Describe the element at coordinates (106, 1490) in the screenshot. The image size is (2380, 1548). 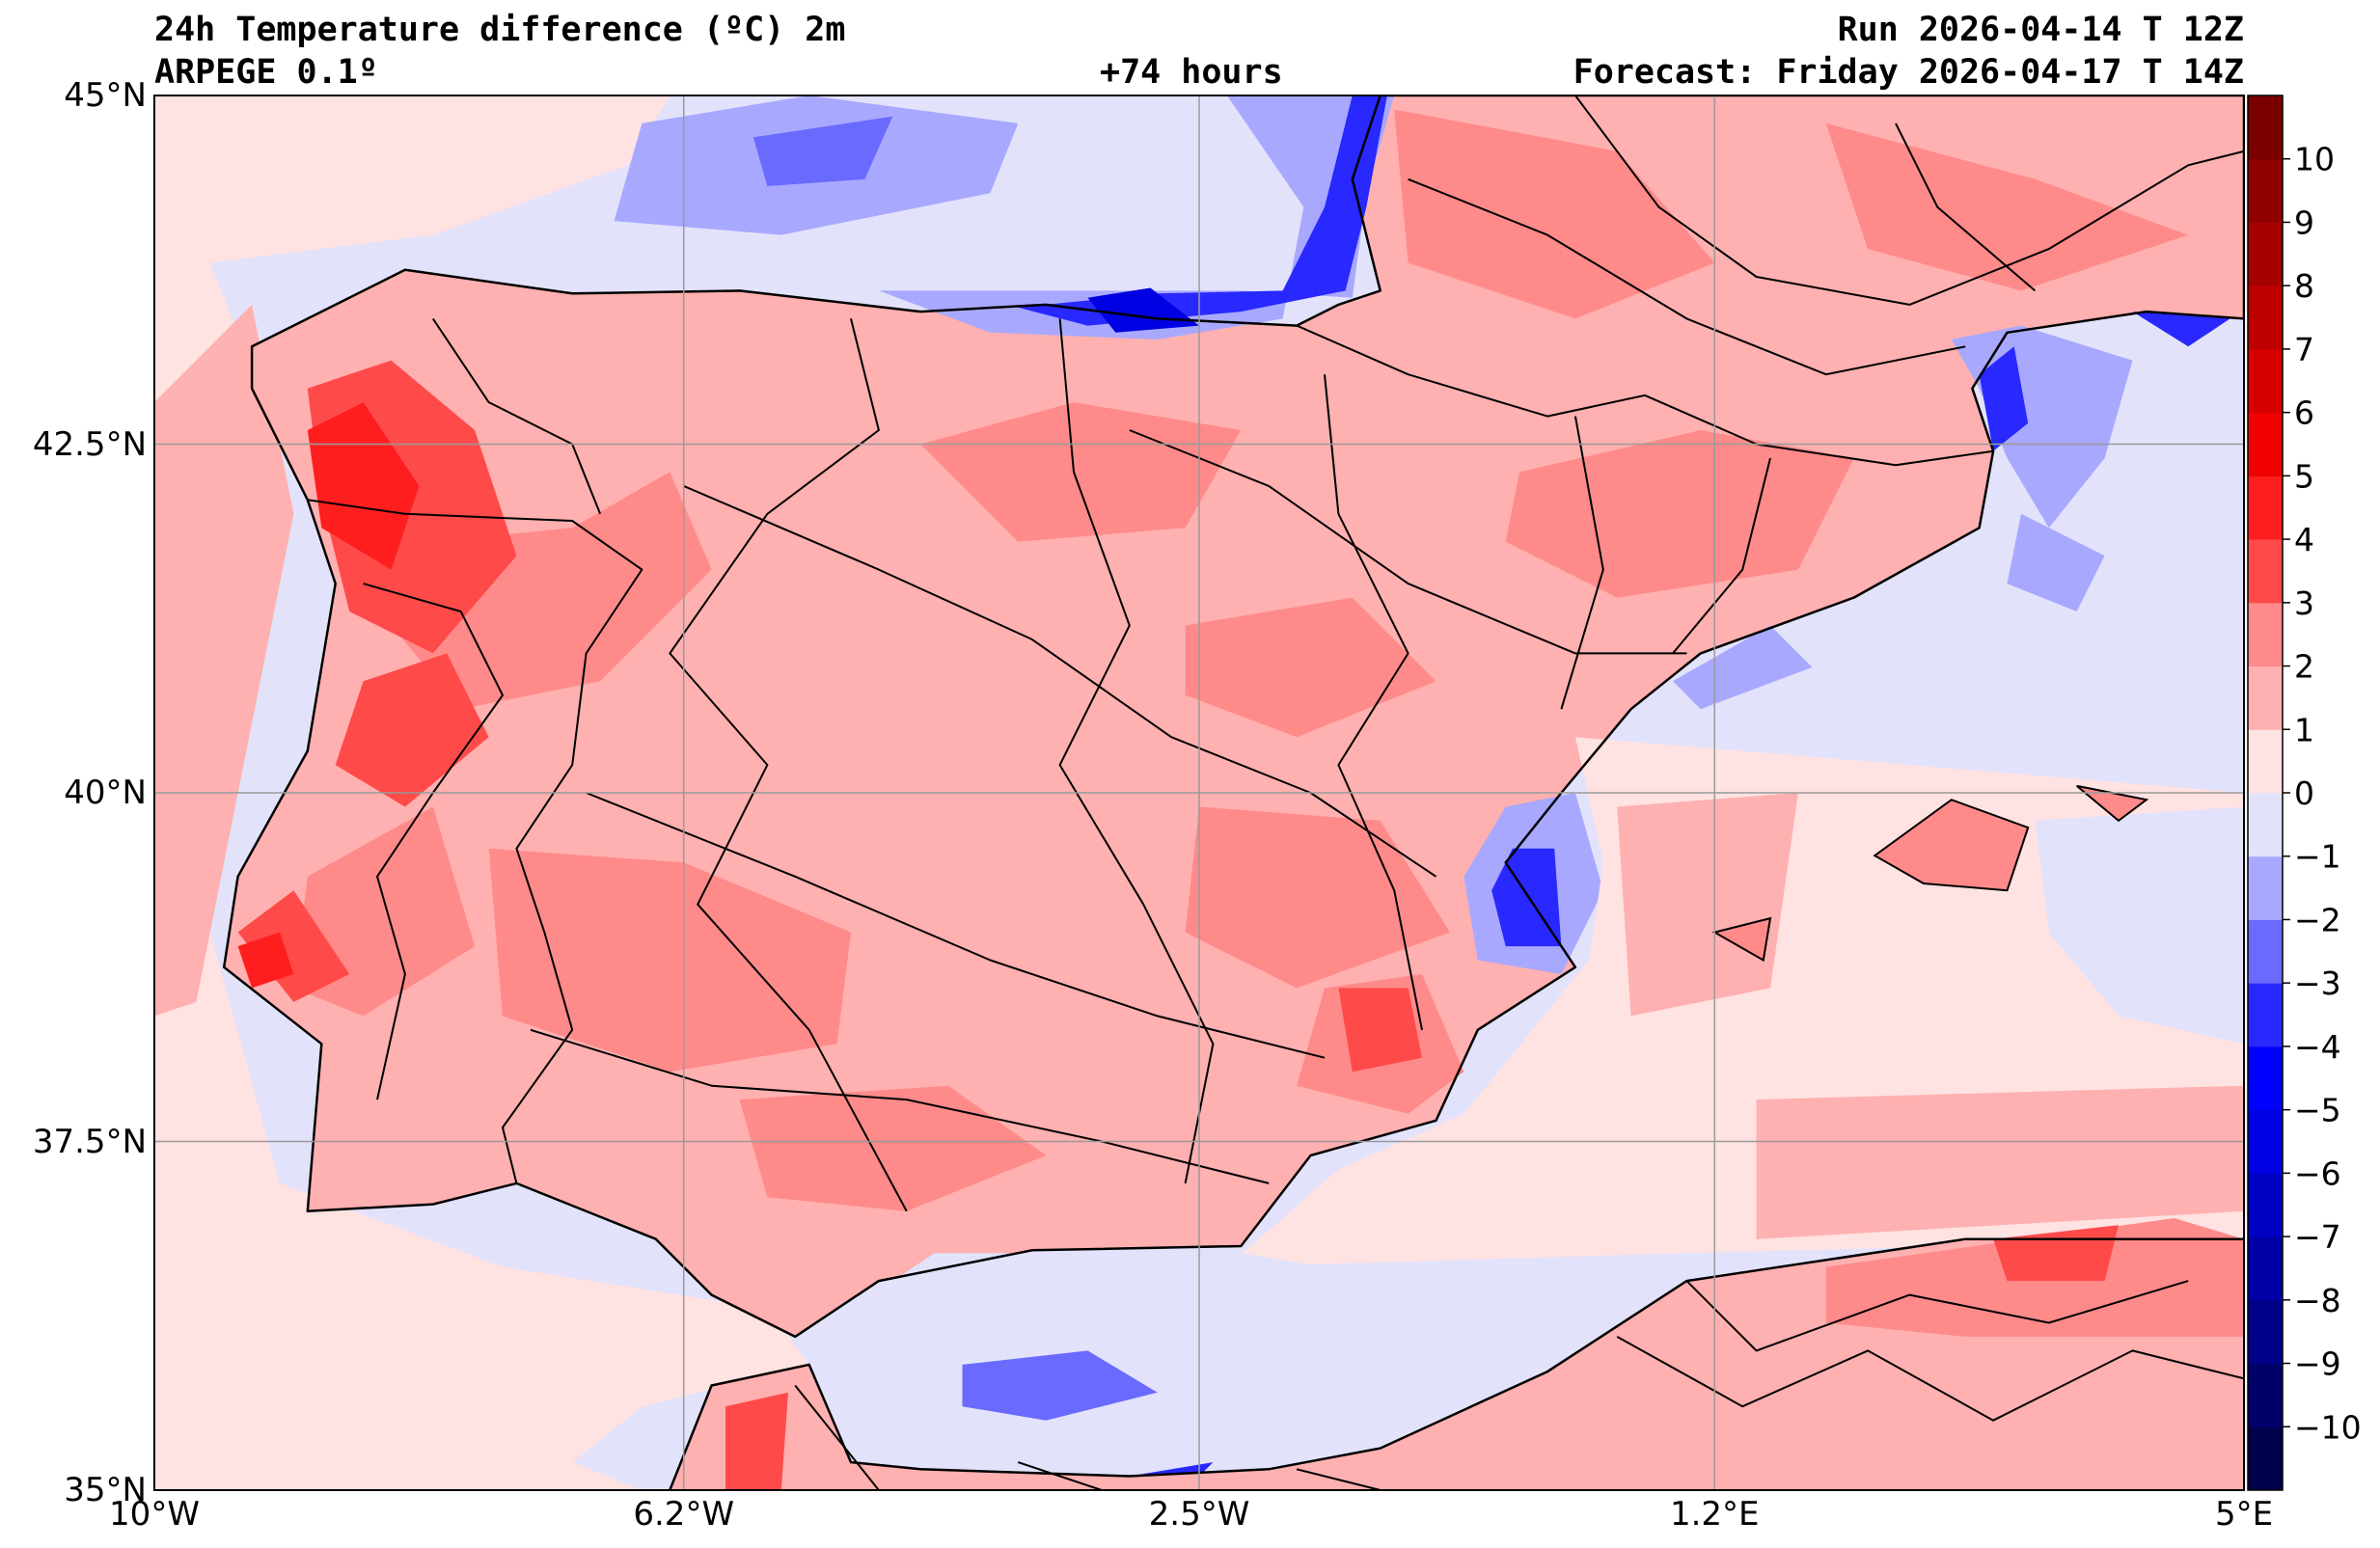
I see `lat-tick-label: 35°N` at that location.